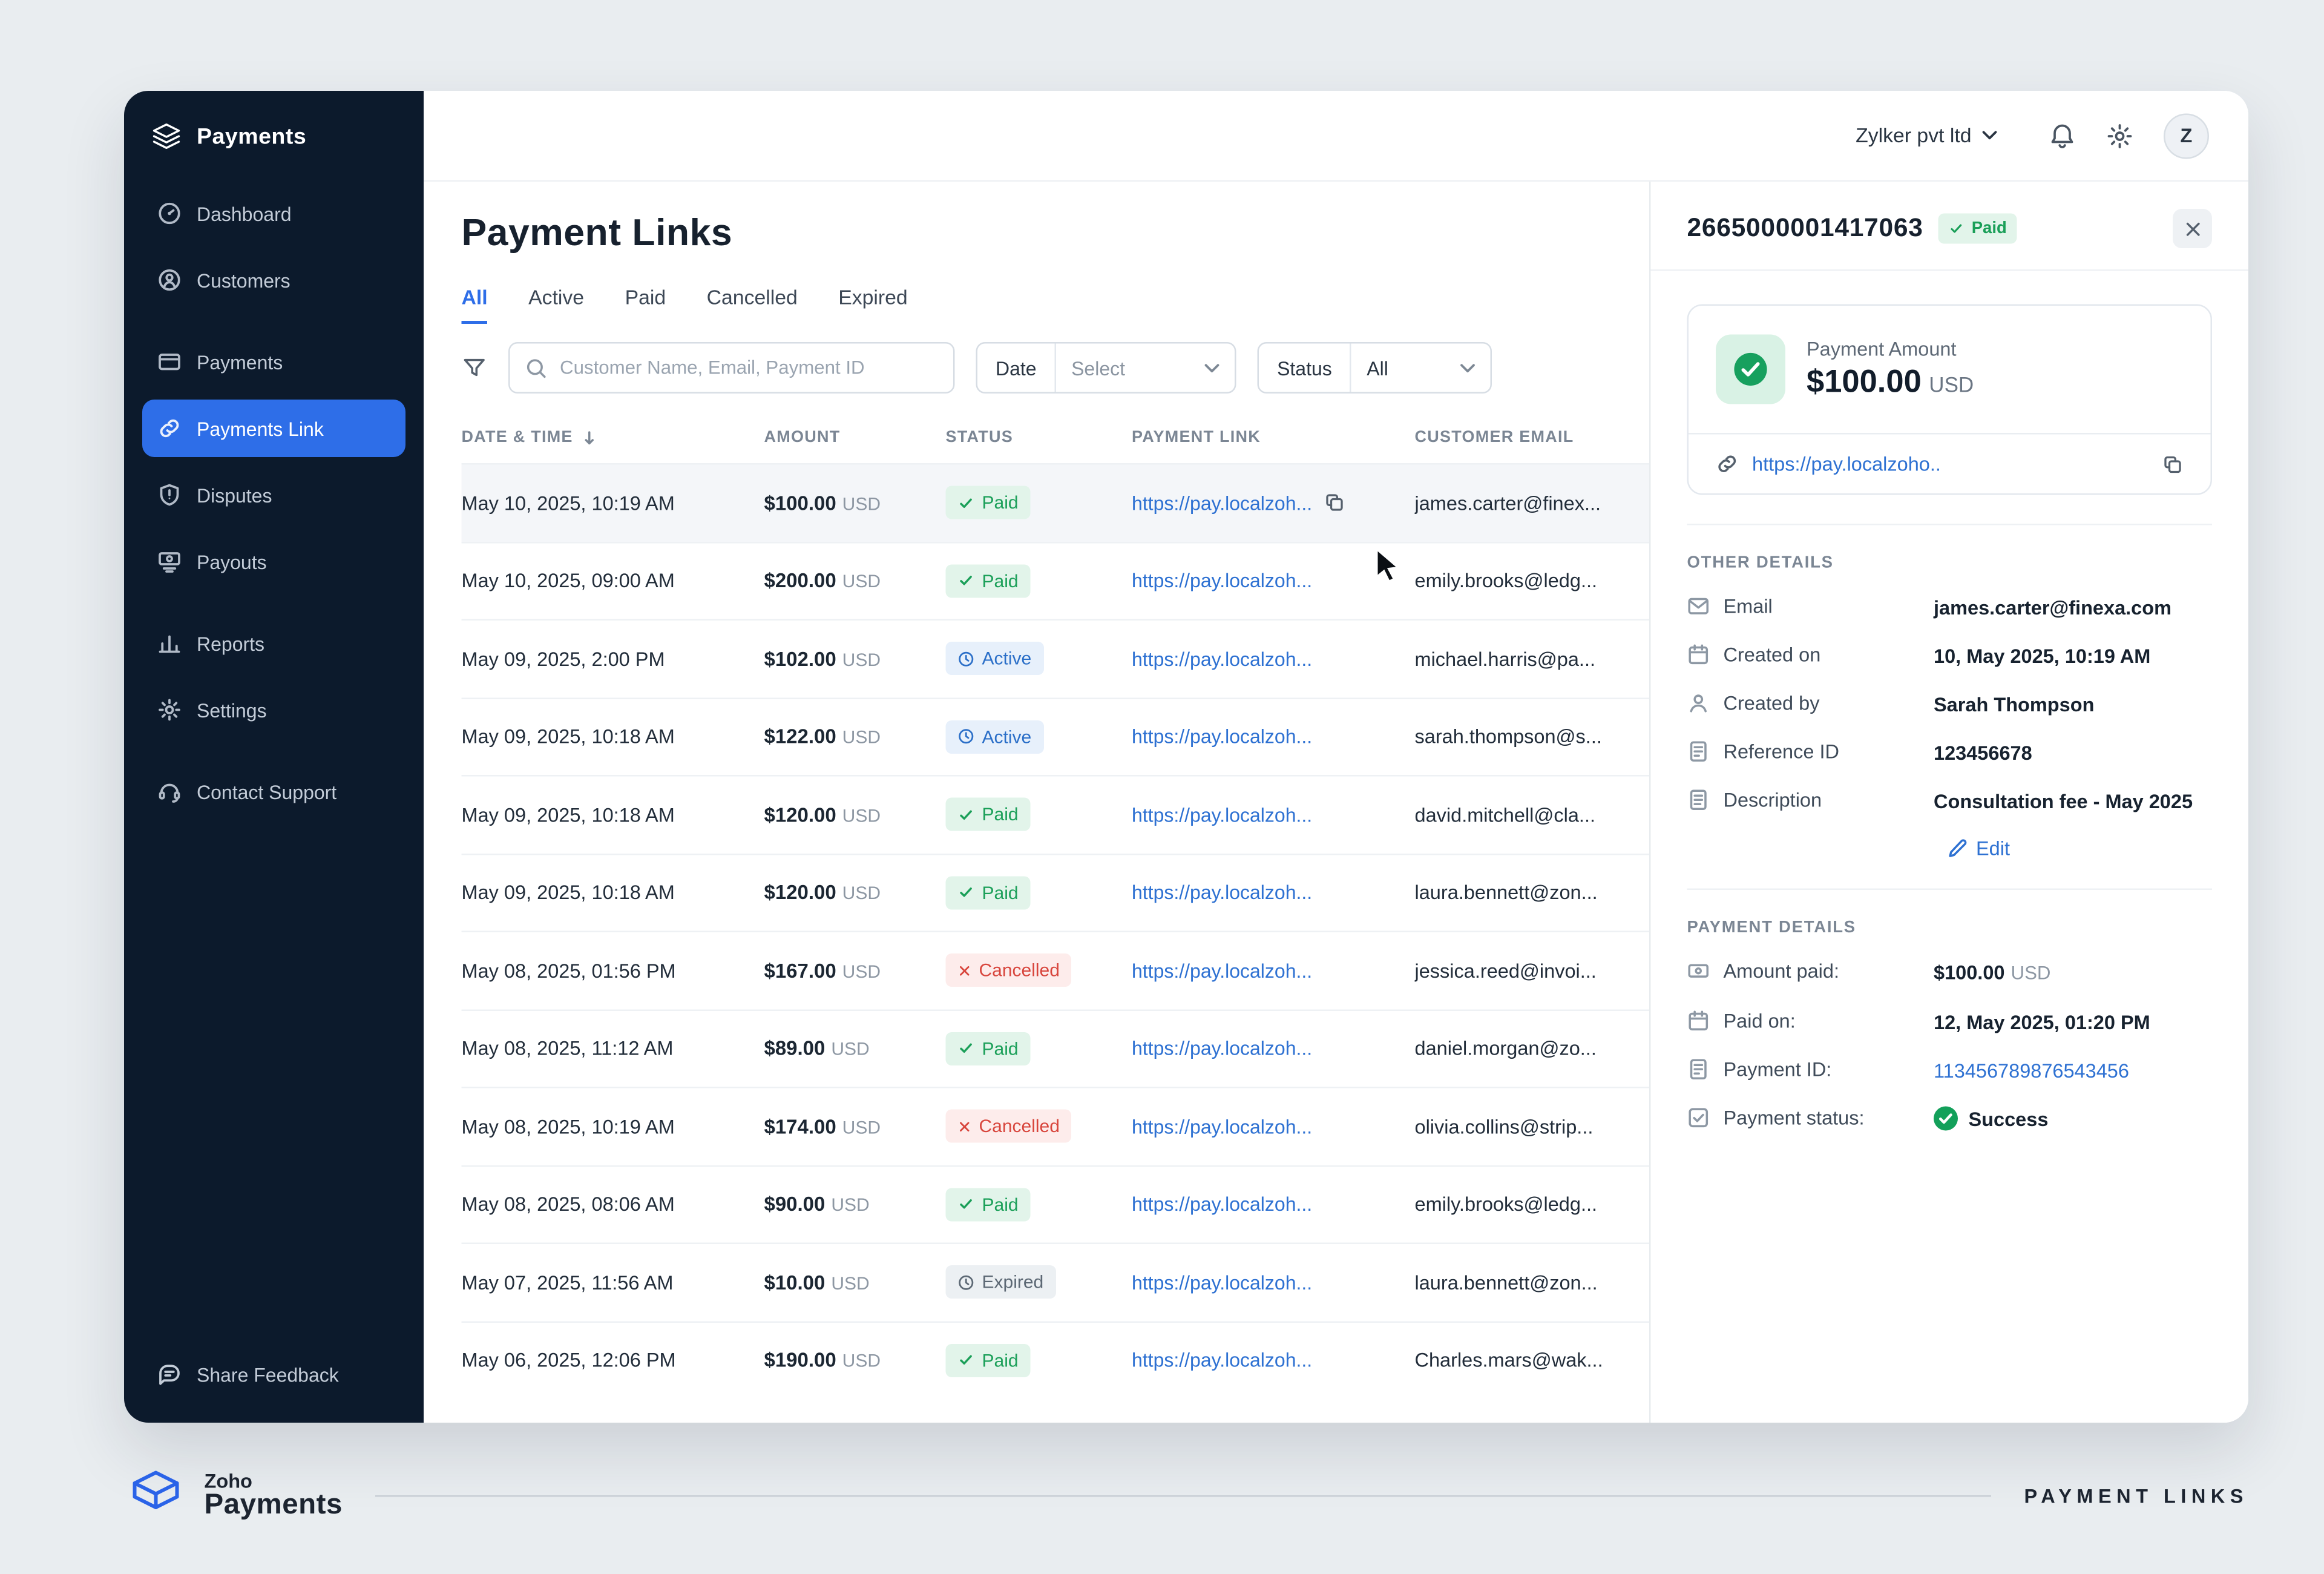 The width and height of the screenshot is (2324, 1574). Describe the element at coordinates (475, 305) in the screenshot. I see `tab-all: All` at that location.